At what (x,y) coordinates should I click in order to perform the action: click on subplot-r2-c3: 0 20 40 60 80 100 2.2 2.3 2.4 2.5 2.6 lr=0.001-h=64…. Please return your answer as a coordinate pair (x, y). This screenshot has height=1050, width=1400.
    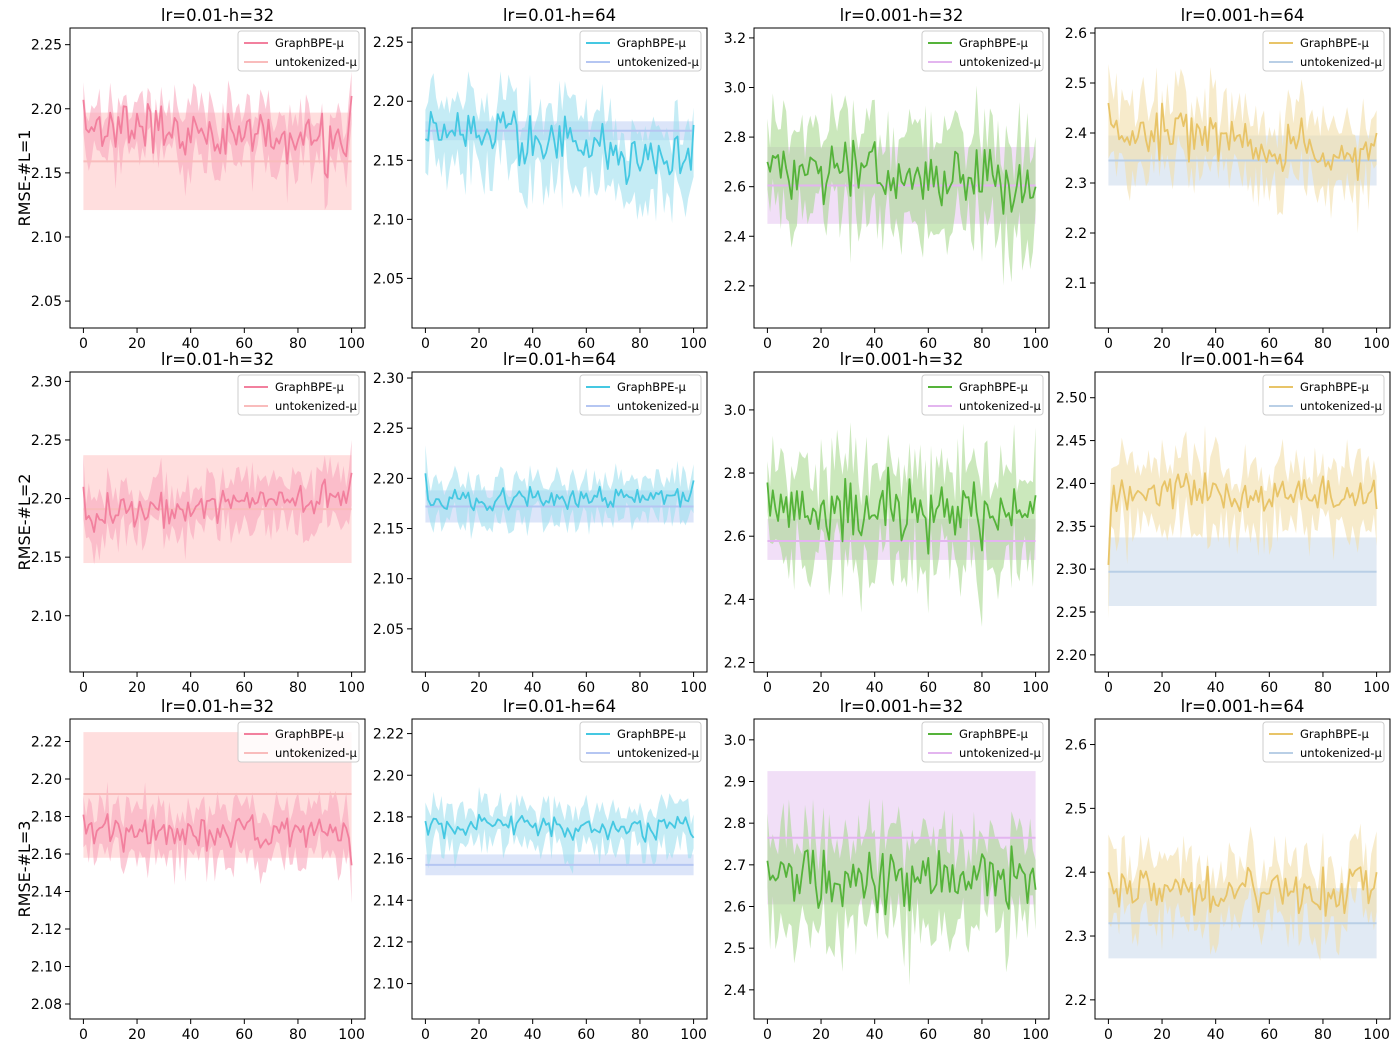
    Looking at the image, I should click on (1228, 870).